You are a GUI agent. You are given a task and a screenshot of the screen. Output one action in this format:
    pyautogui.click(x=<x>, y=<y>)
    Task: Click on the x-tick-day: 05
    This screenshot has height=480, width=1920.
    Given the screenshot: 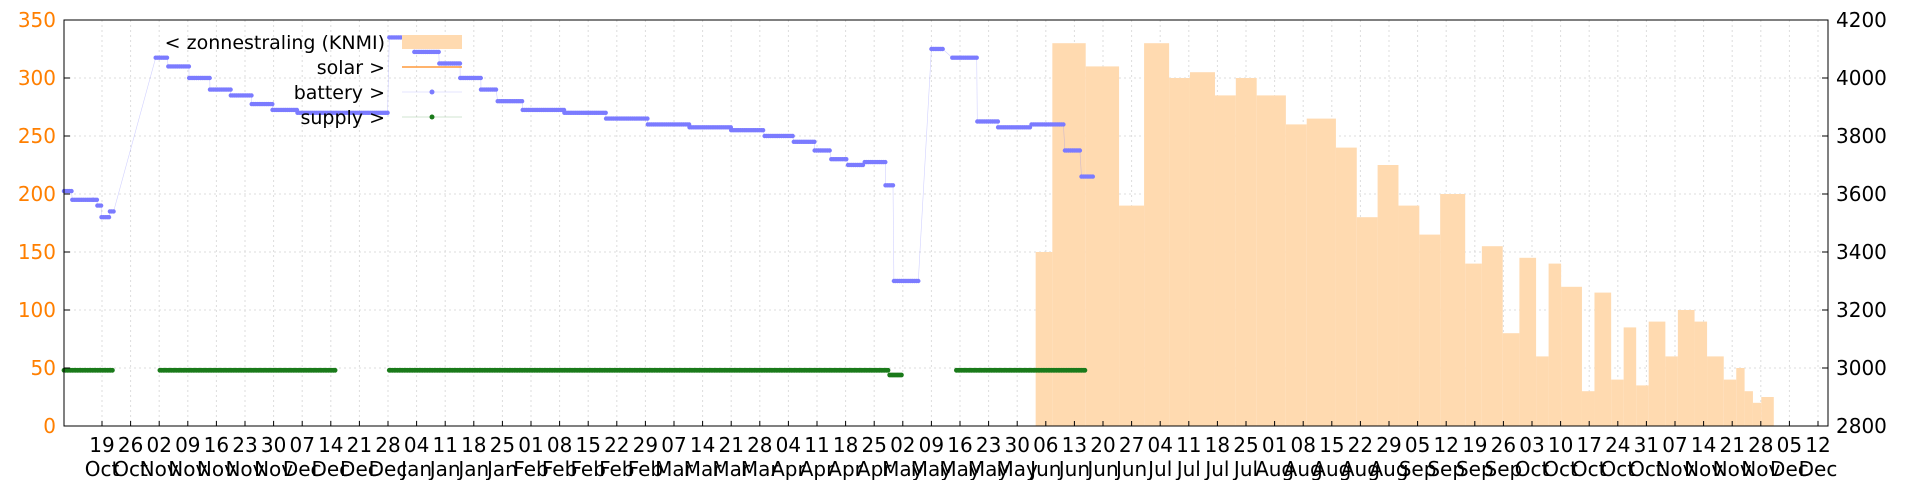 What is the action you would take?
    pyautogui.click(x=1789, y=445)
    